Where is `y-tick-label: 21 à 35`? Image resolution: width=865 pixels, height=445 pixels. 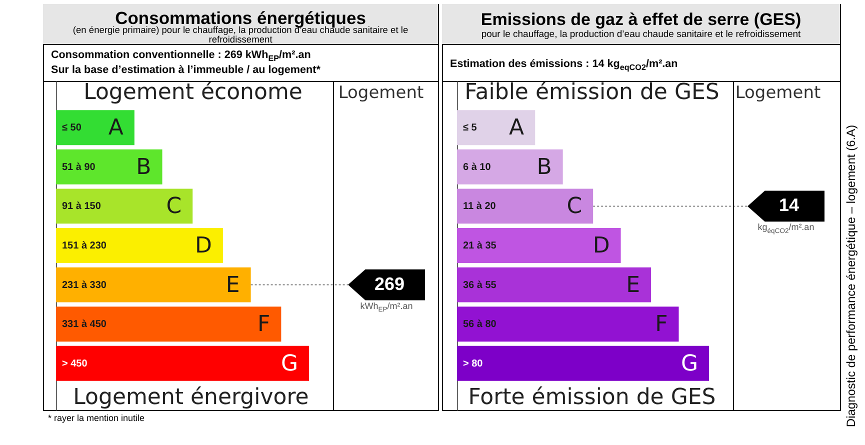 y-tick-label: 21 à 35 is located at coordinates (480, 246).